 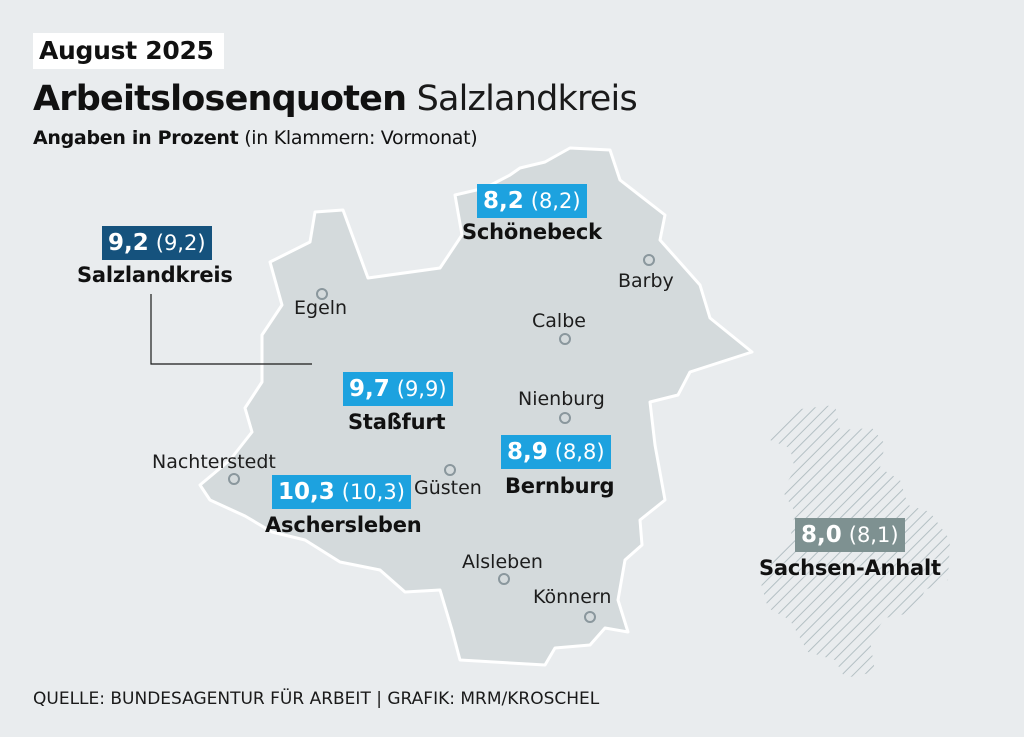 I want to click on region-label-sachsen-anhalt: Sachsen-Anhalt, so click(x=850, y=568).